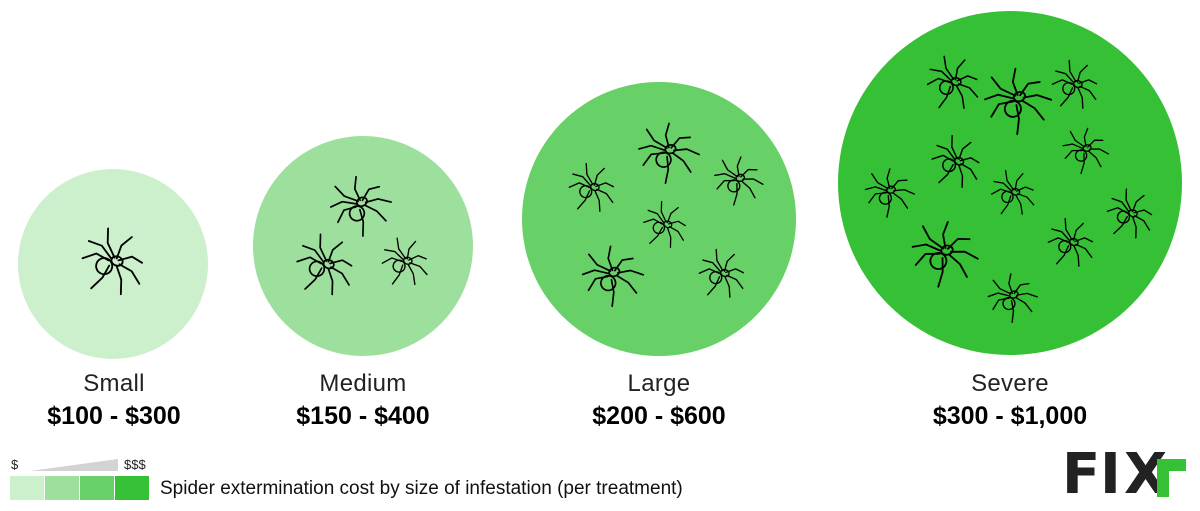 This screenshot has width=1200, height=511. Describe the element at coordinates (363, 383) in the screenshot. I see `label-medium: Medium` at that location.